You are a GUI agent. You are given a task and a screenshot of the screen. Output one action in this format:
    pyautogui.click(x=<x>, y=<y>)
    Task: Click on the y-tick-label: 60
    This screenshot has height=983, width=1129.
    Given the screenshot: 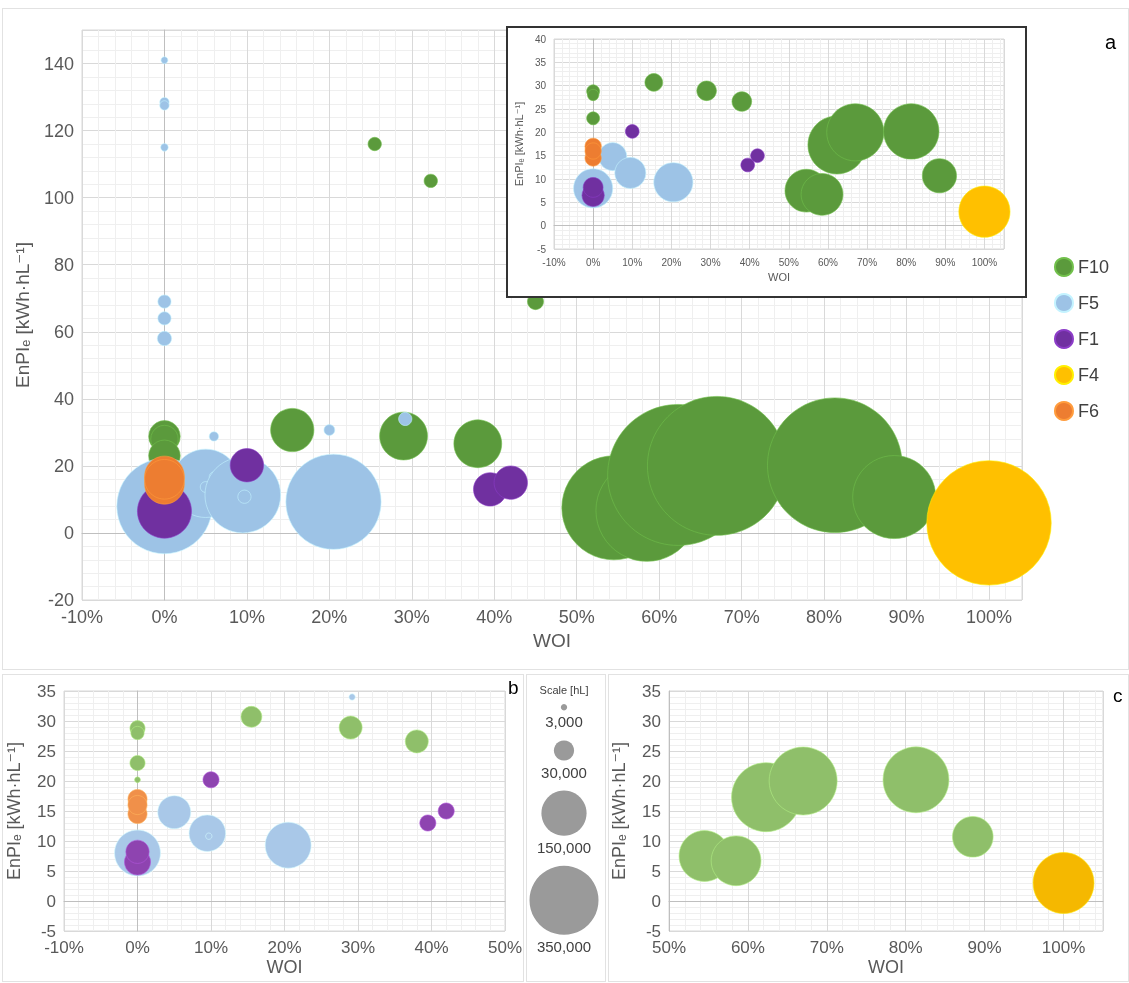 What is the action you would take?
    pyautogui.click(x=63, y=331)
    